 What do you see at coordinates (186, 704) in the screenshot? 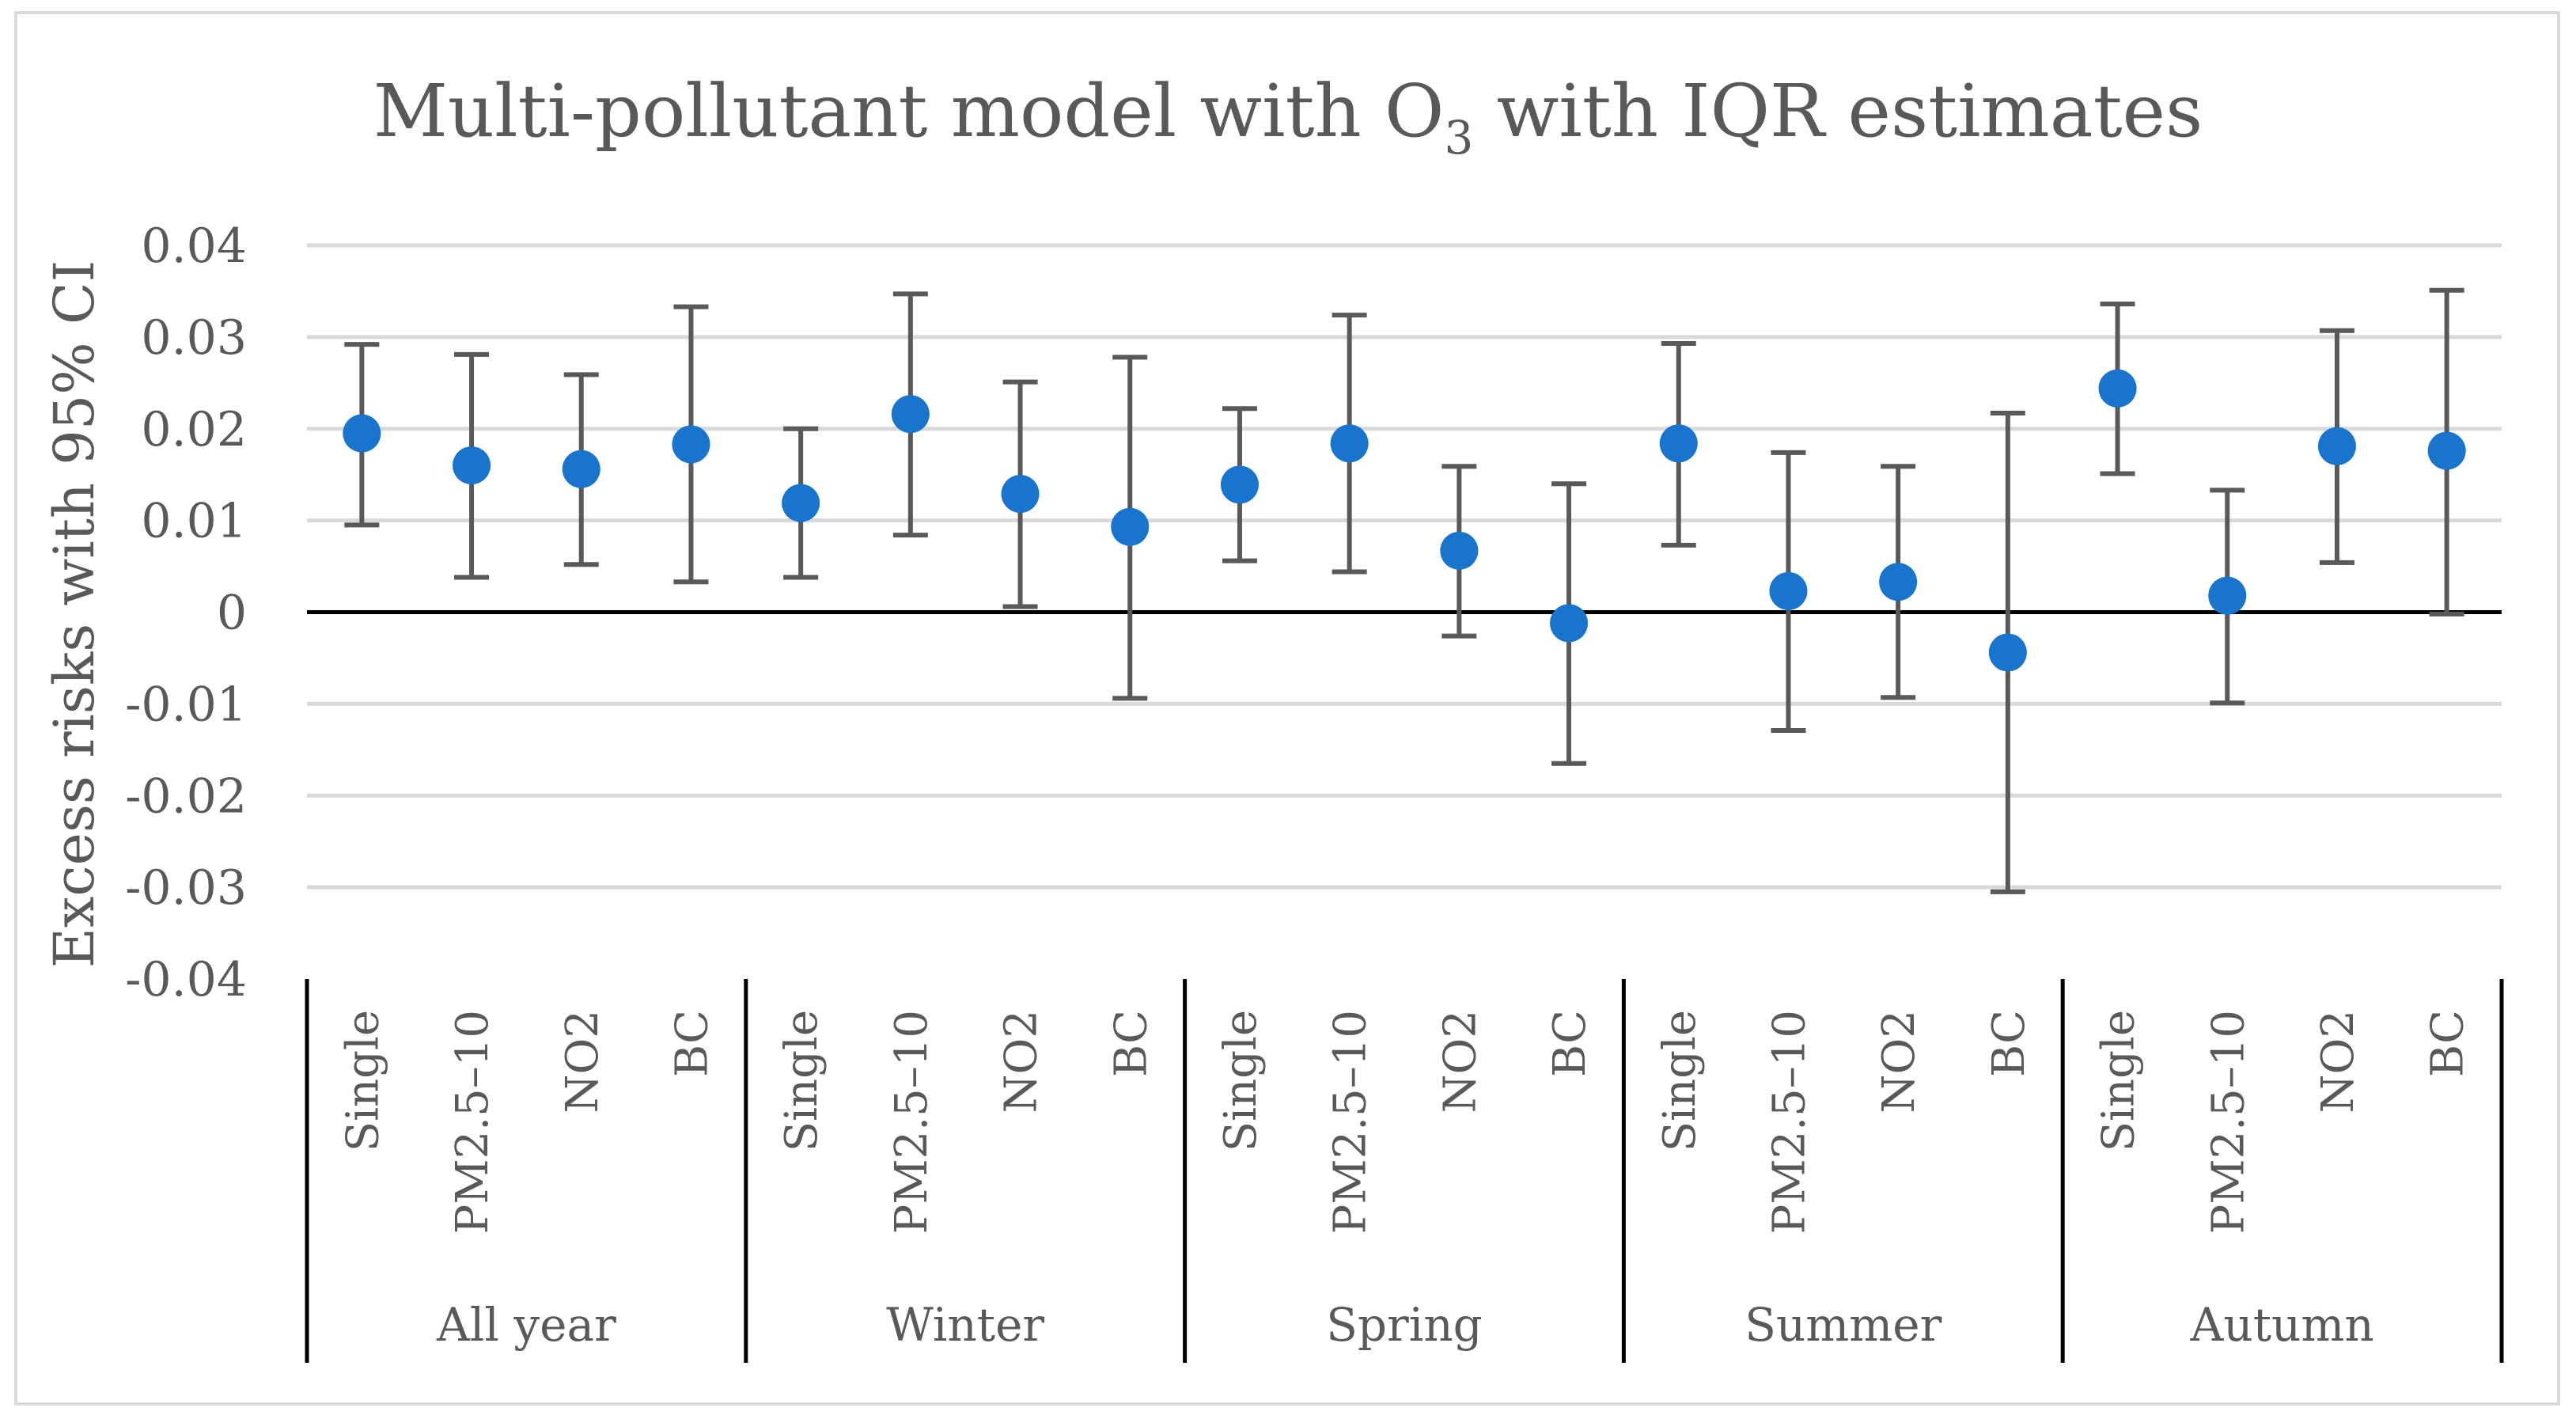
I see `y-tick-label: -0.01` at bounding box center [186, 704].